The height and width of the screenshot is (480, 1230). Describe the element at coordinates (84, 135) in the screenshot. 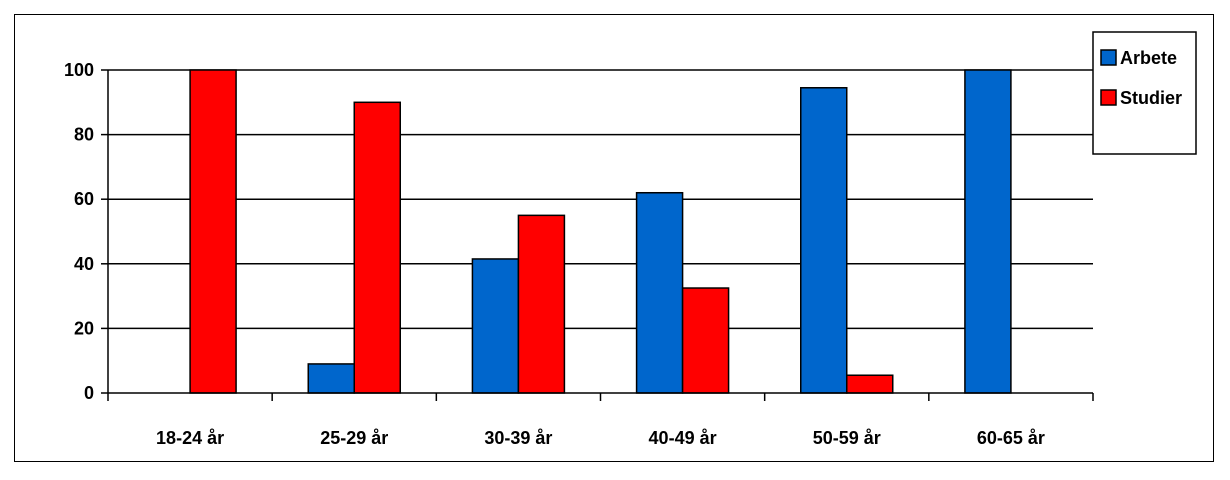

I see `y-tick-label: 80` at that location.